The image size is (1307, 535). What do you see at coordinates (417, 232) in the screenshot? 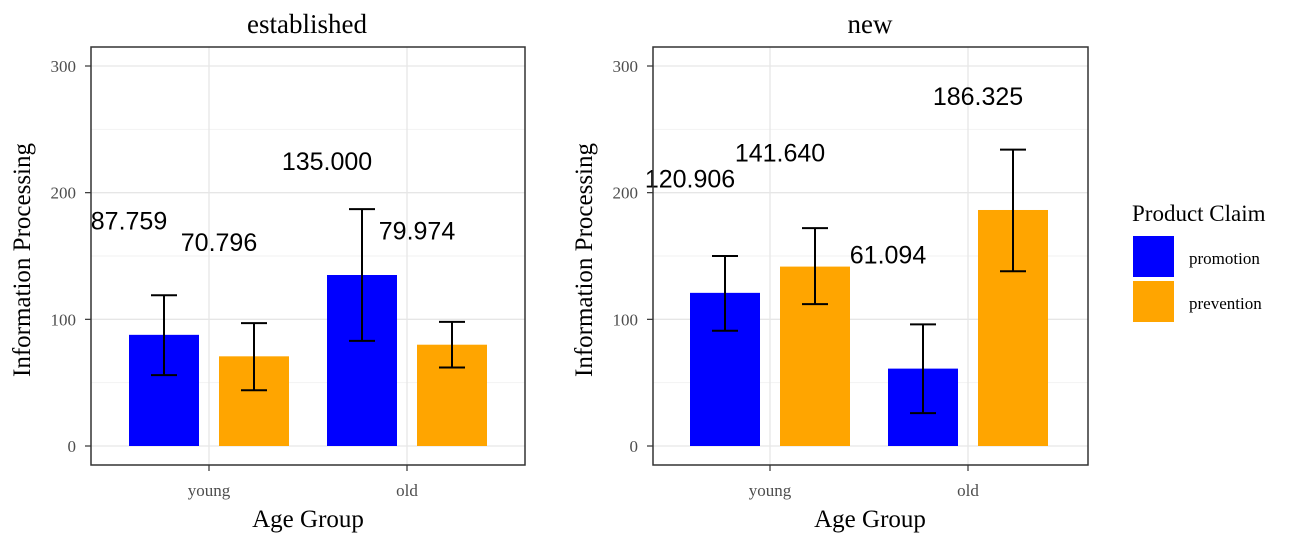
I see `data-label: 79.974` at bounding box center [417, 232].